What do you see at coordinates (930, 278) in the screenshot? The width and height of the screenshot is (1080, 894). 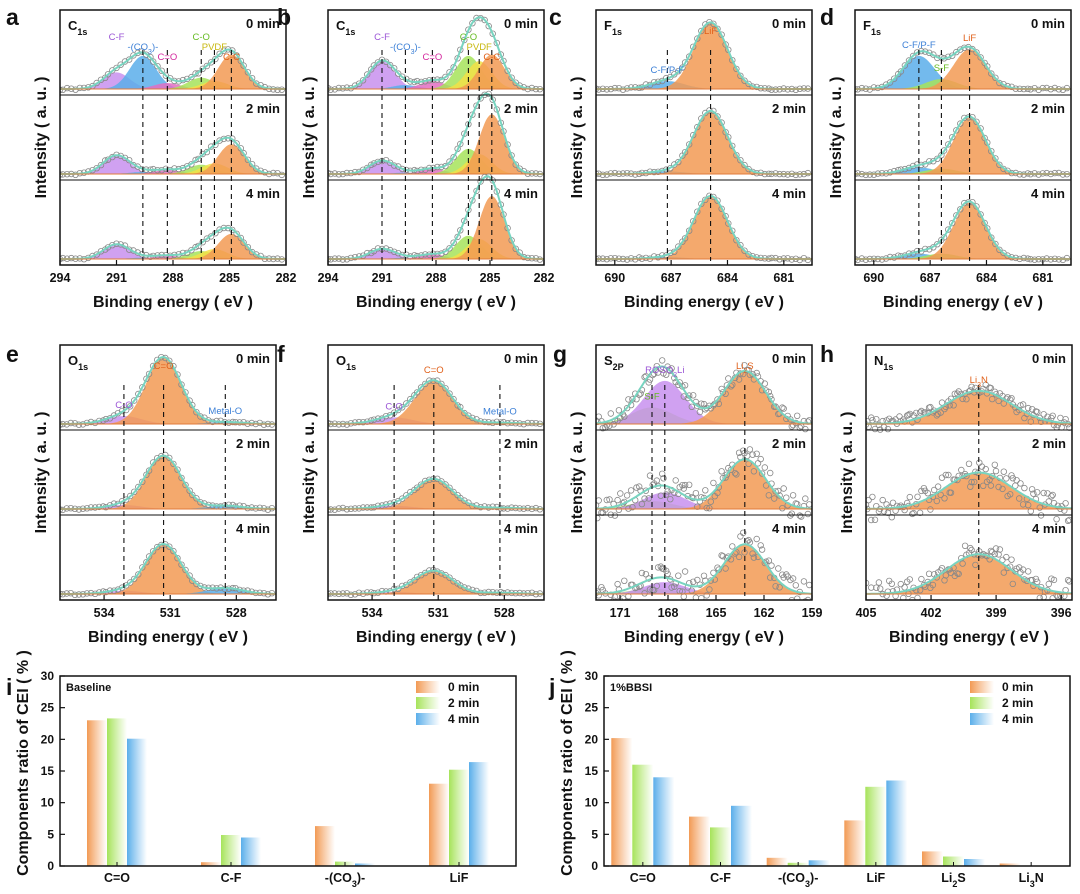 I see `x-tick-label-d: 687` at bounding box center [930, 278].